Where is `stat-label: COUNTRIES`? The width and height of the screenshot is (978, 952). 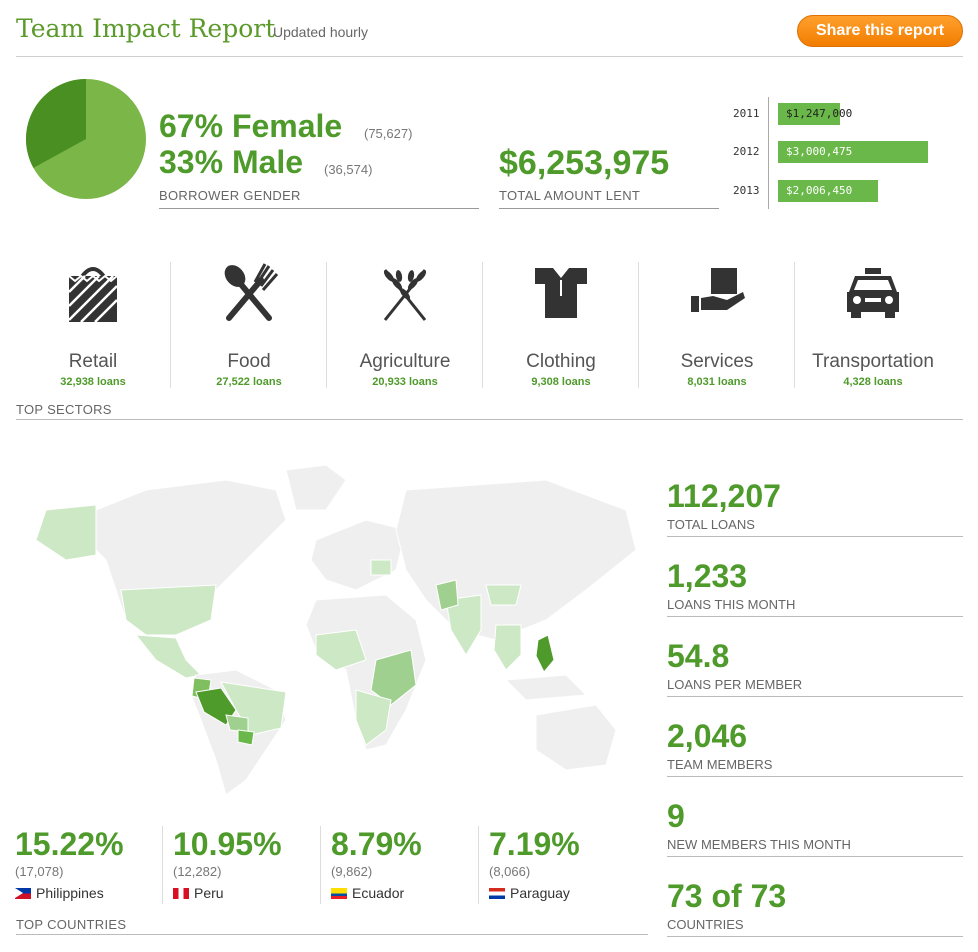
stat-label: COUNTRIES is located at coordinates (815, 927).